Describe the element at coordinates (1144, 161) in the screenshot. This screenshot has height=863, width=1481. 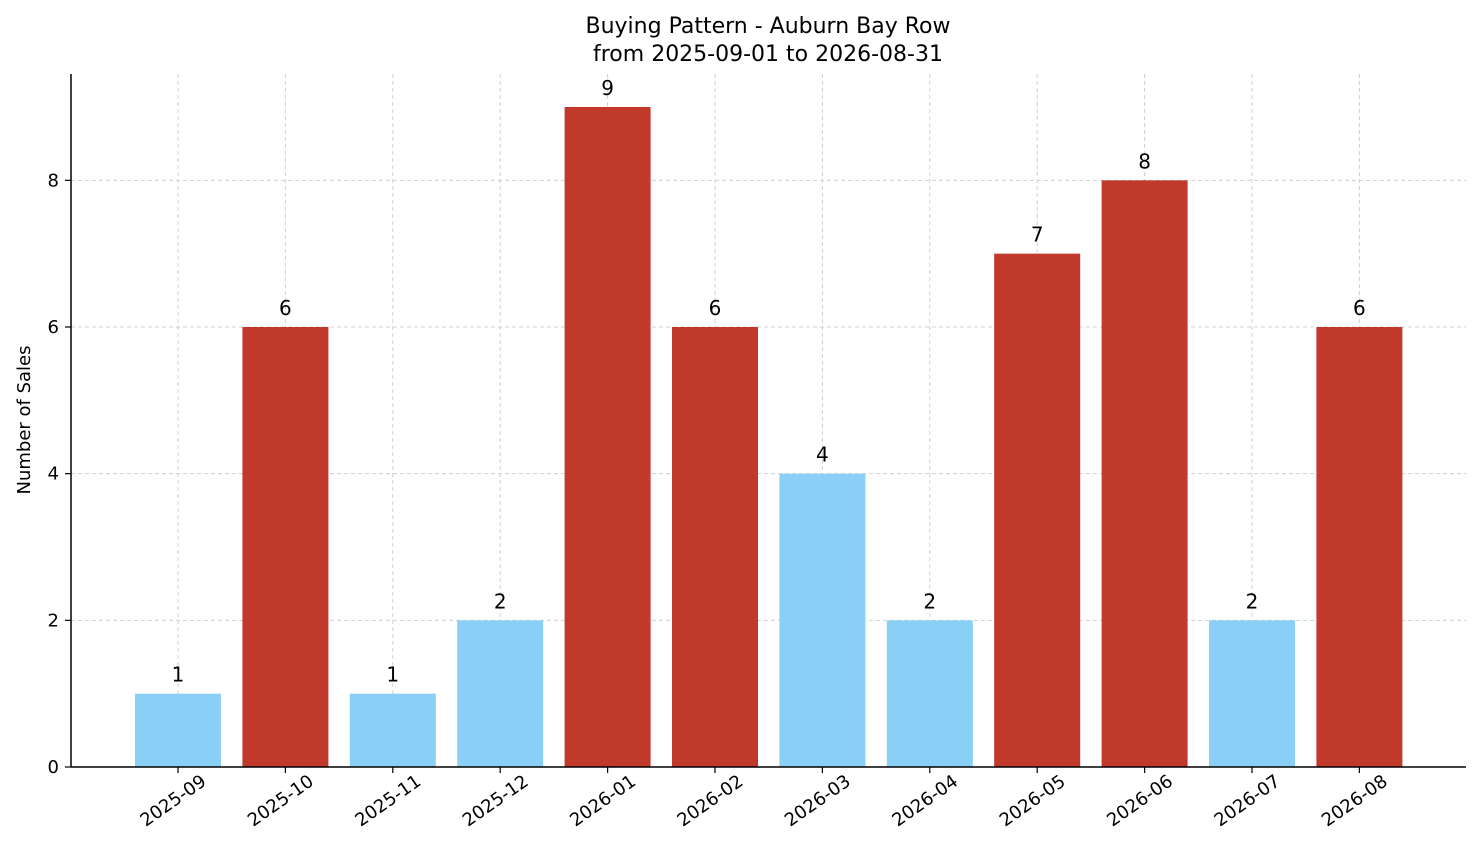
I see `data-label: 8` at that location.